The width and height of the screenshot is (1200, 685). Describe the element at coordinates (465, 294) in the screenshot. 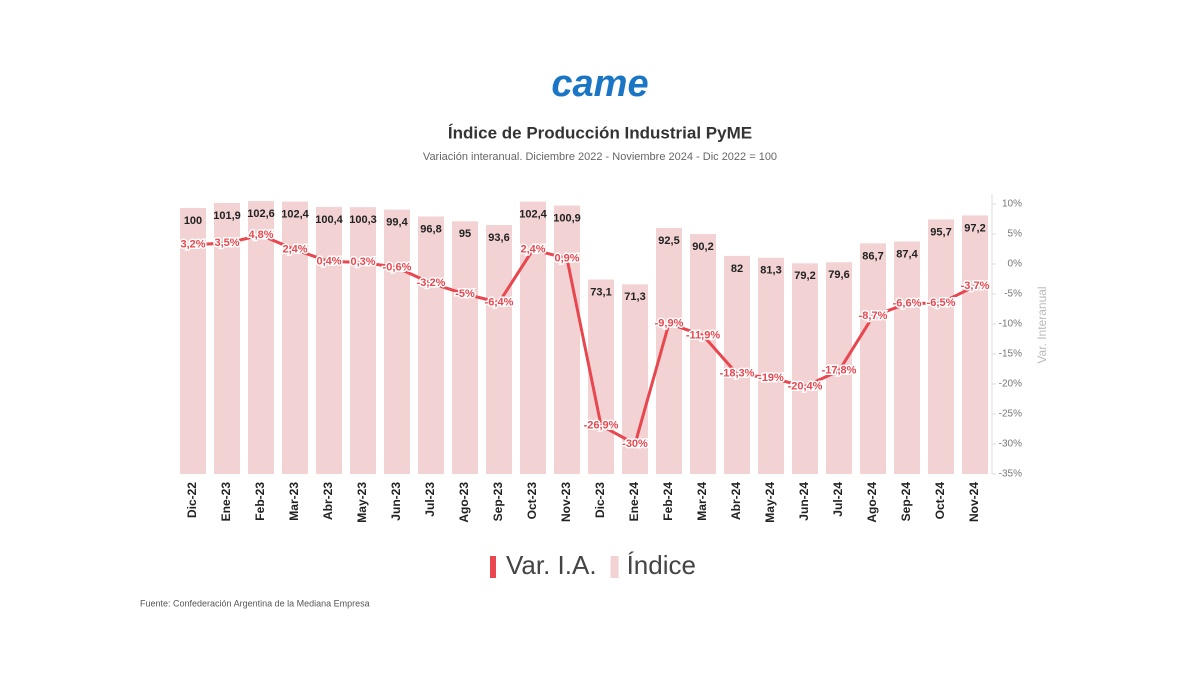

I see `line-value-label: -5%` at that location.